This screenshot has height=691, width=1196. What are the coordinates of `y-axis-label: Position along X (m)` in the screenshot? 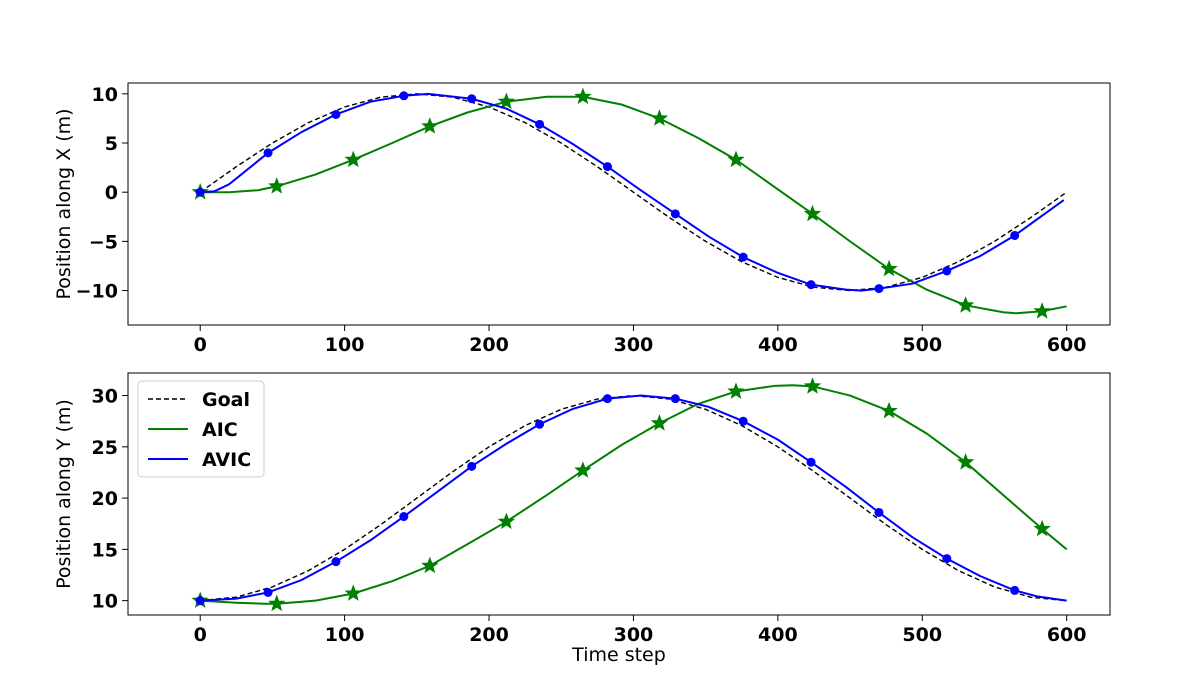 It's located at (64, 203).